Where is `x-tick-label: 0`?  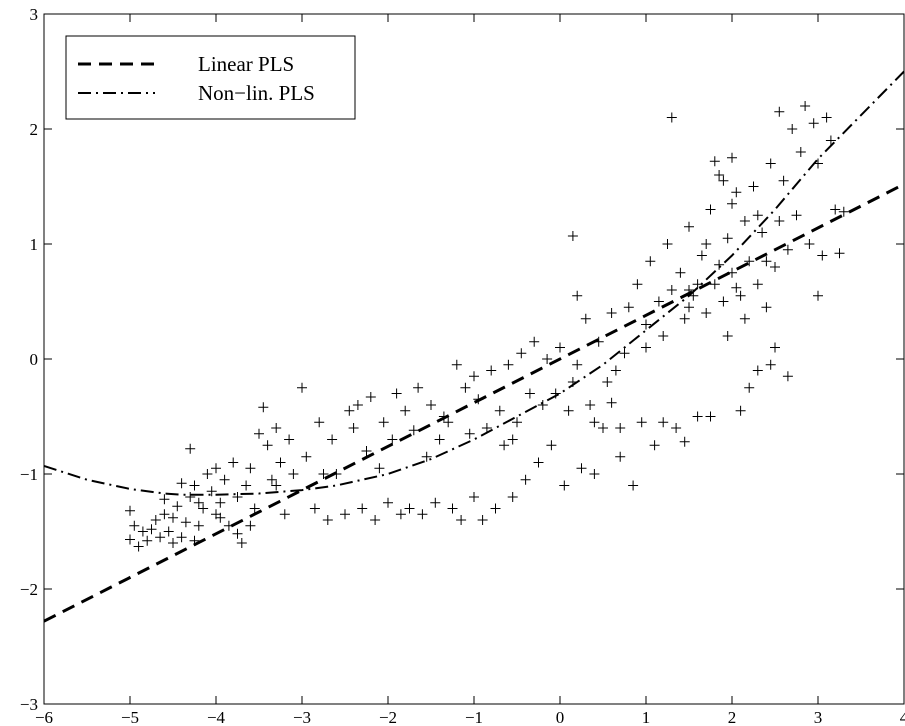
x-tick-label: 0 is located at coordinates (560, 717).